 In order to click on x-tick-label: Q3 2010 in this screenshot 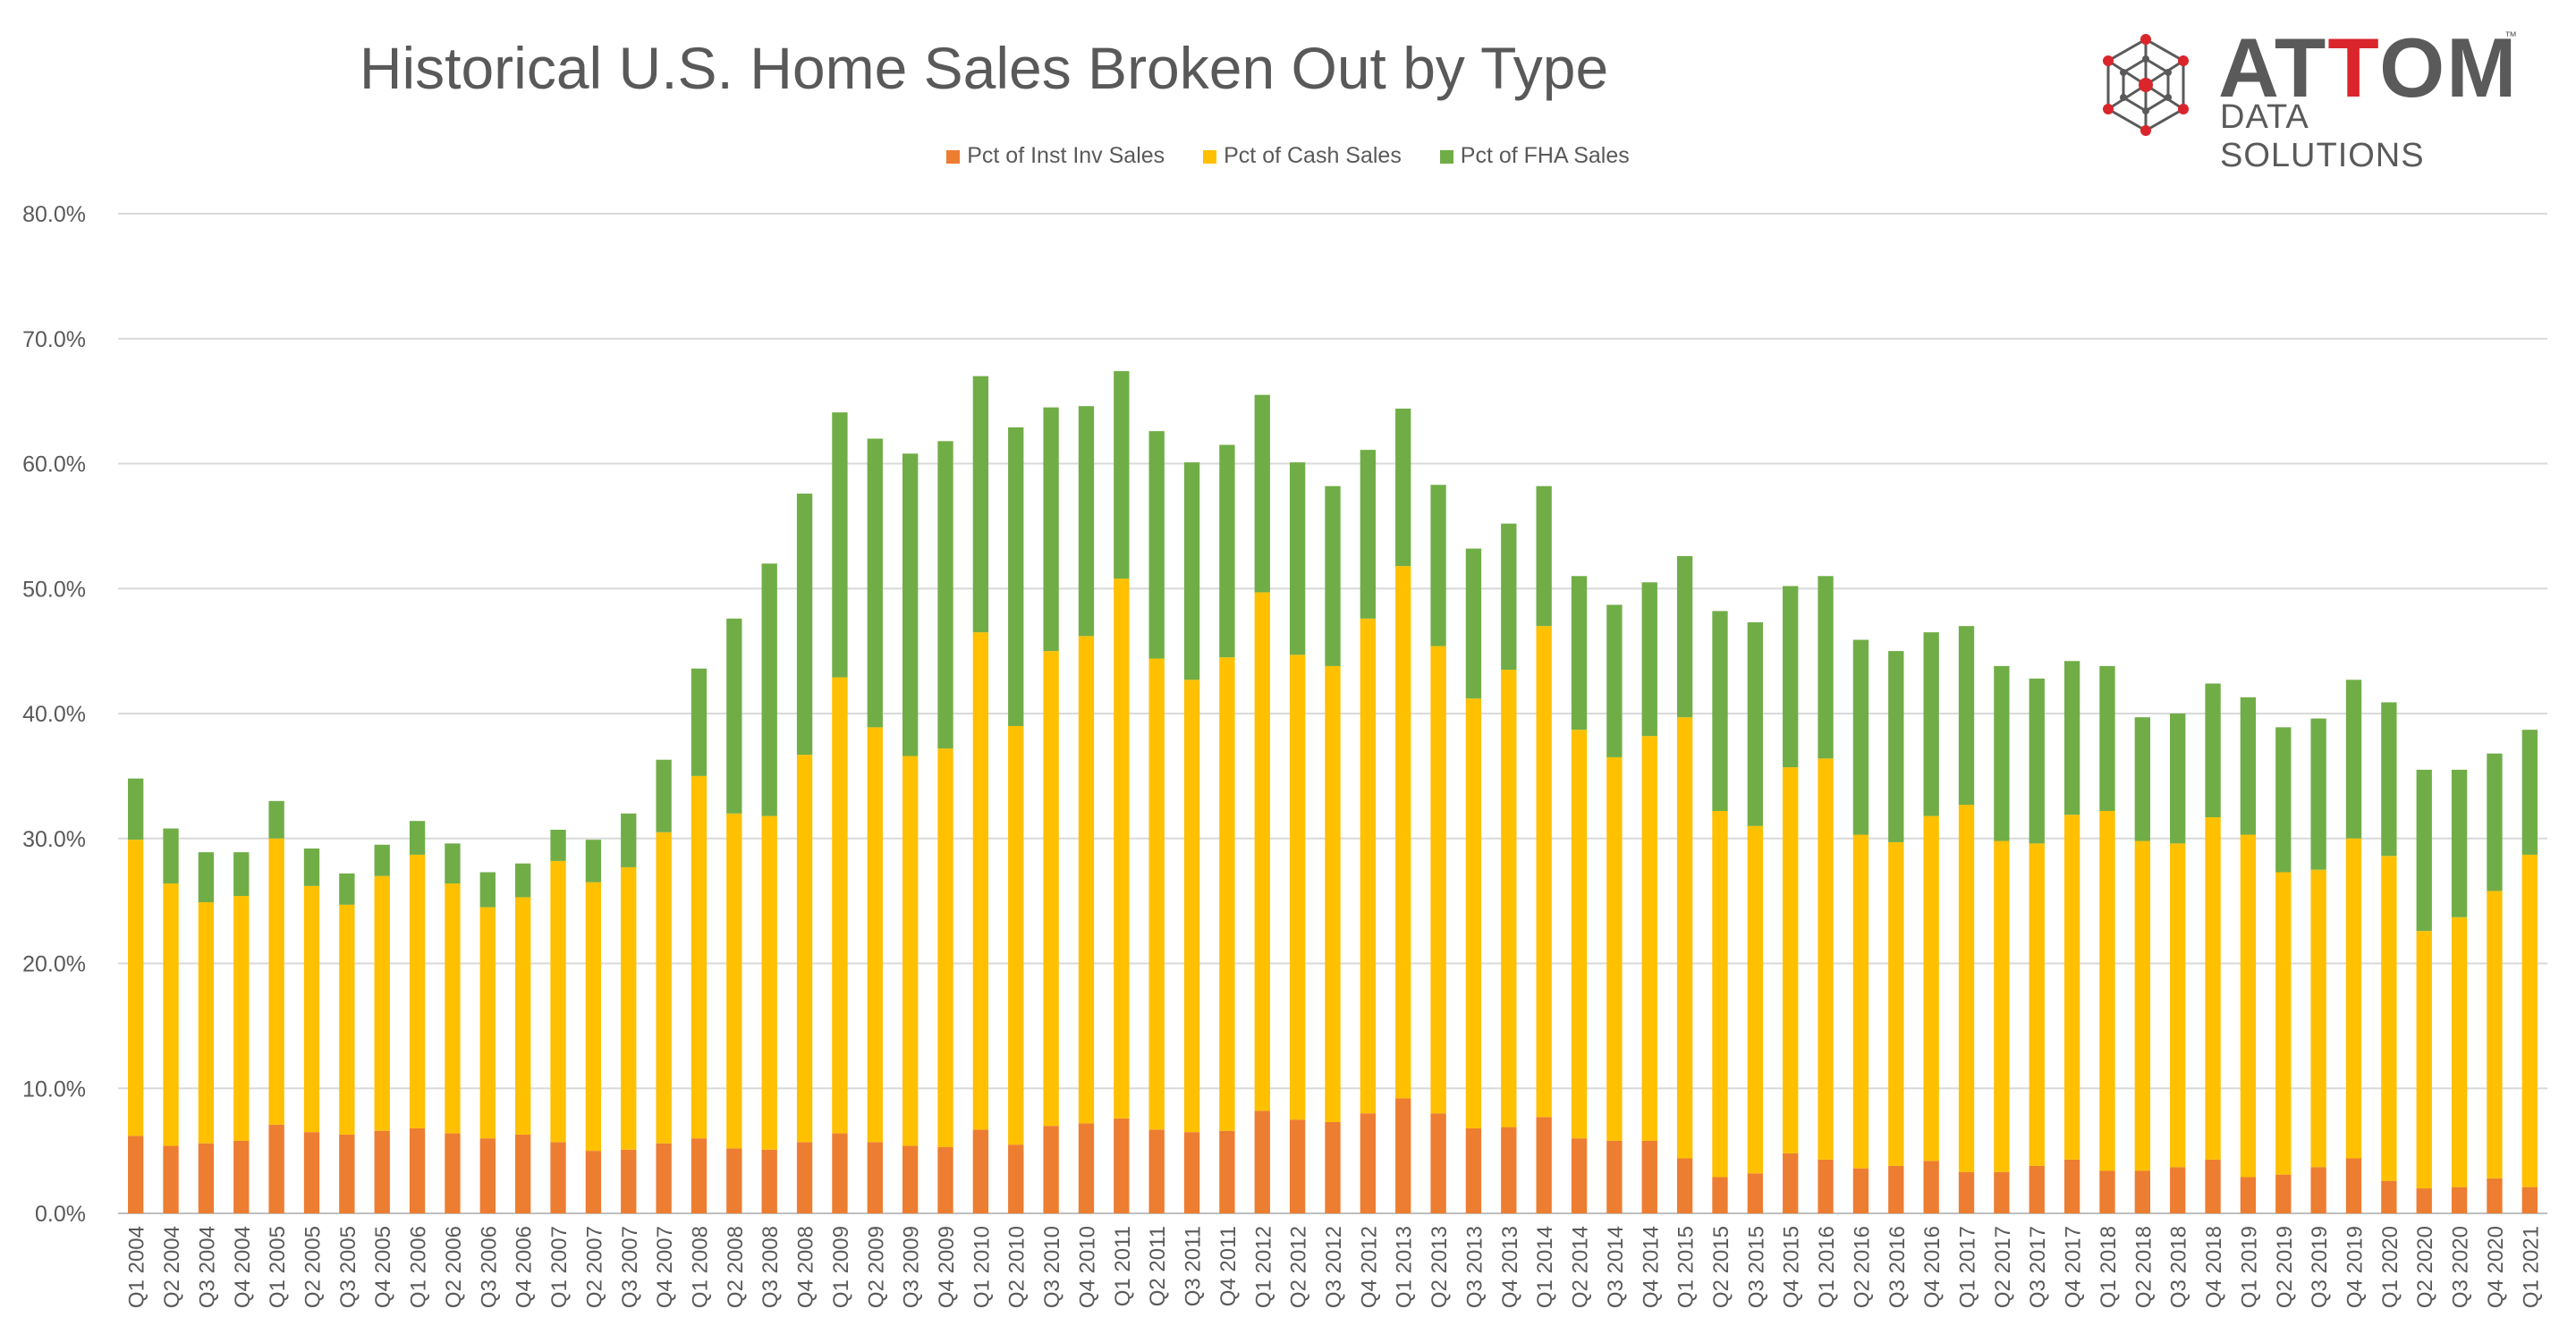, I will do `click(1052, 1267)`.